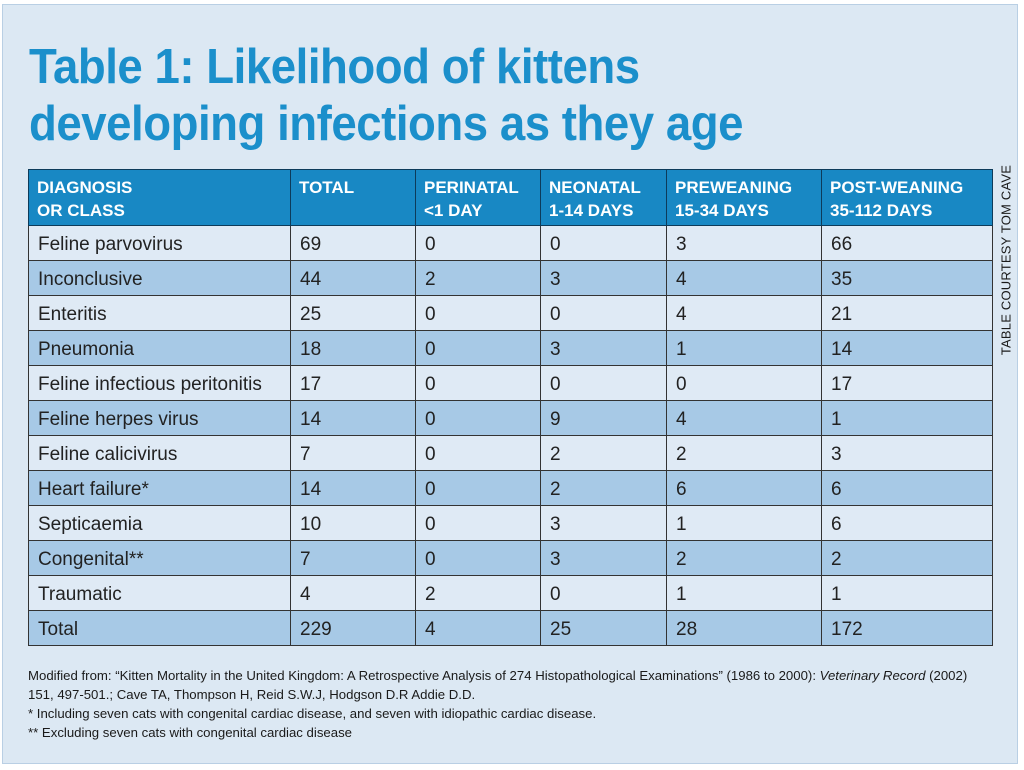 The height and width of the screenshot is (770, 1024). Describe the element at coordinates (510, 313) in the screenshot. I see `table-row: Enteritis 25 0 0 4 21` at that location.